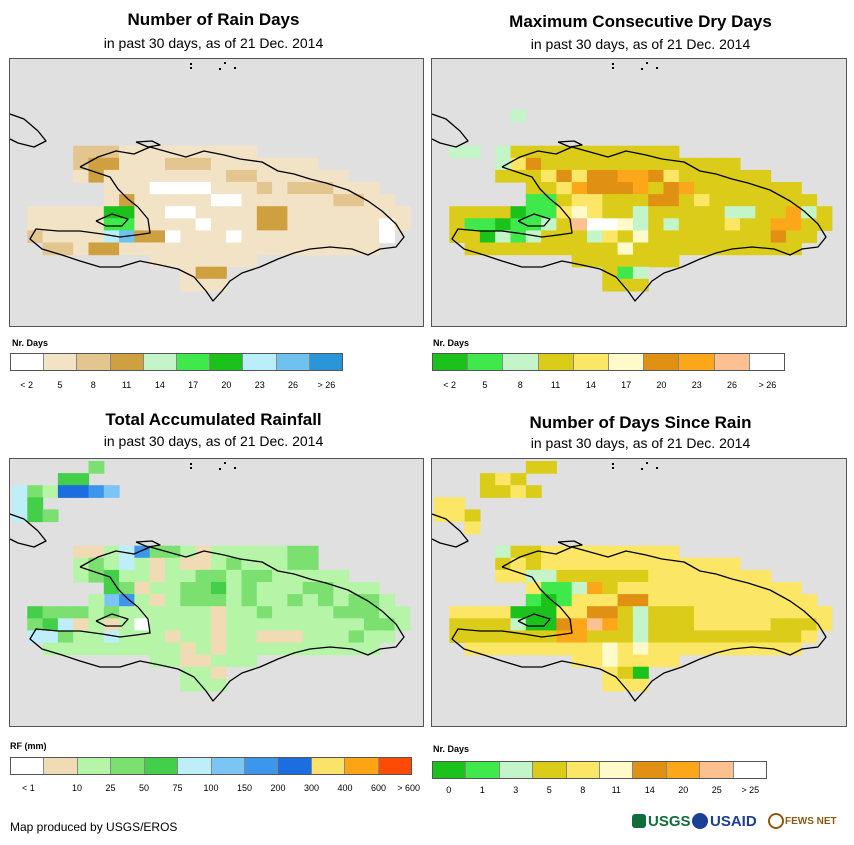 Image resolution: width=854 pixels, height=845 pixels. What do you see at coordinates (293, 385) in the screenshot?
I see `legend-label: 26` at bounding box center [293, 385].